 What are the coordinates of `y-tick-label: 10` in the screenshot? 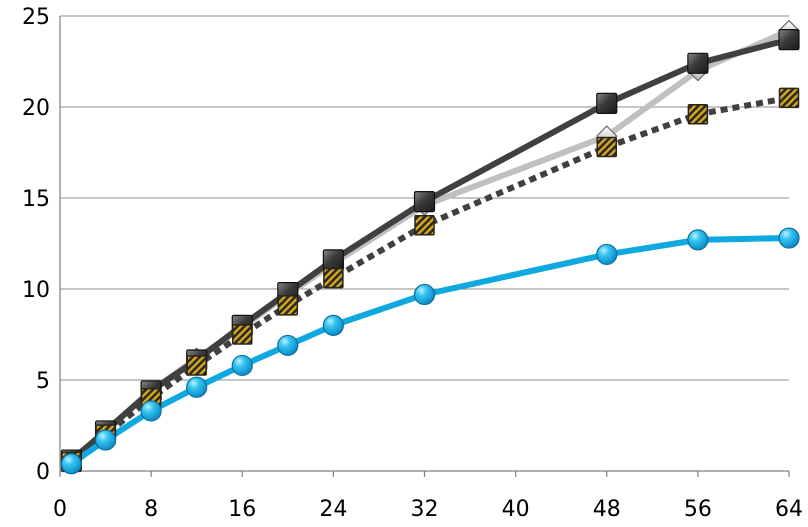 It's located at (36, 290).